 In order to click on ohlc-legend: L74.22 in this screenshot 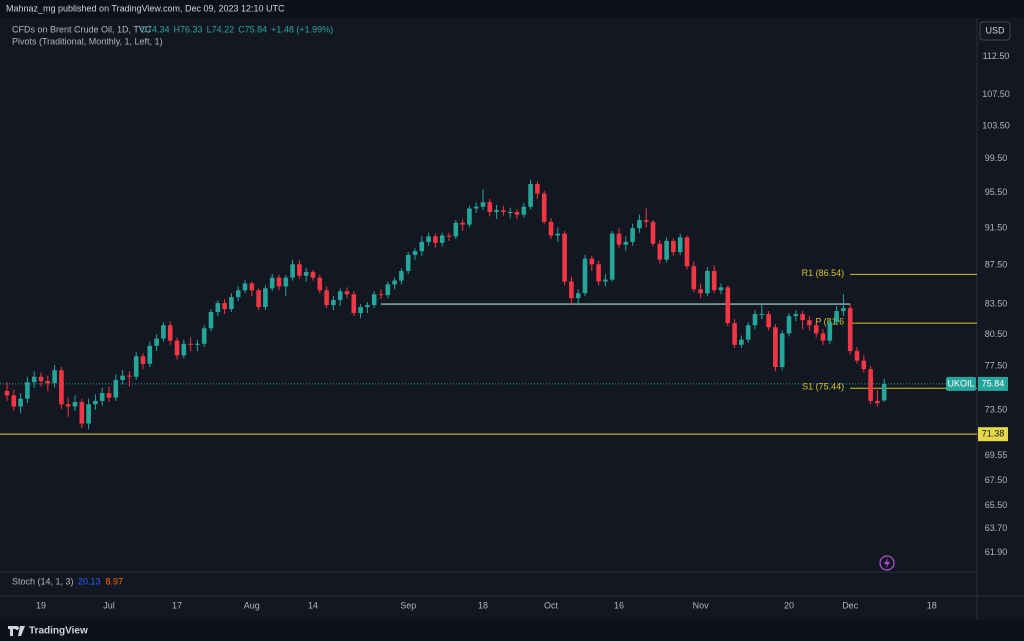, I will do `click(221, 29)`.